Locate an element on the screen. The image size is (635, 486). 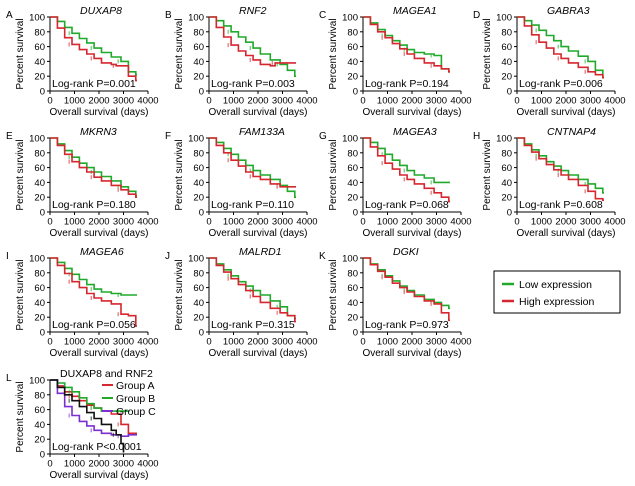
panel-letter: C is located at coordinates (322, 15).